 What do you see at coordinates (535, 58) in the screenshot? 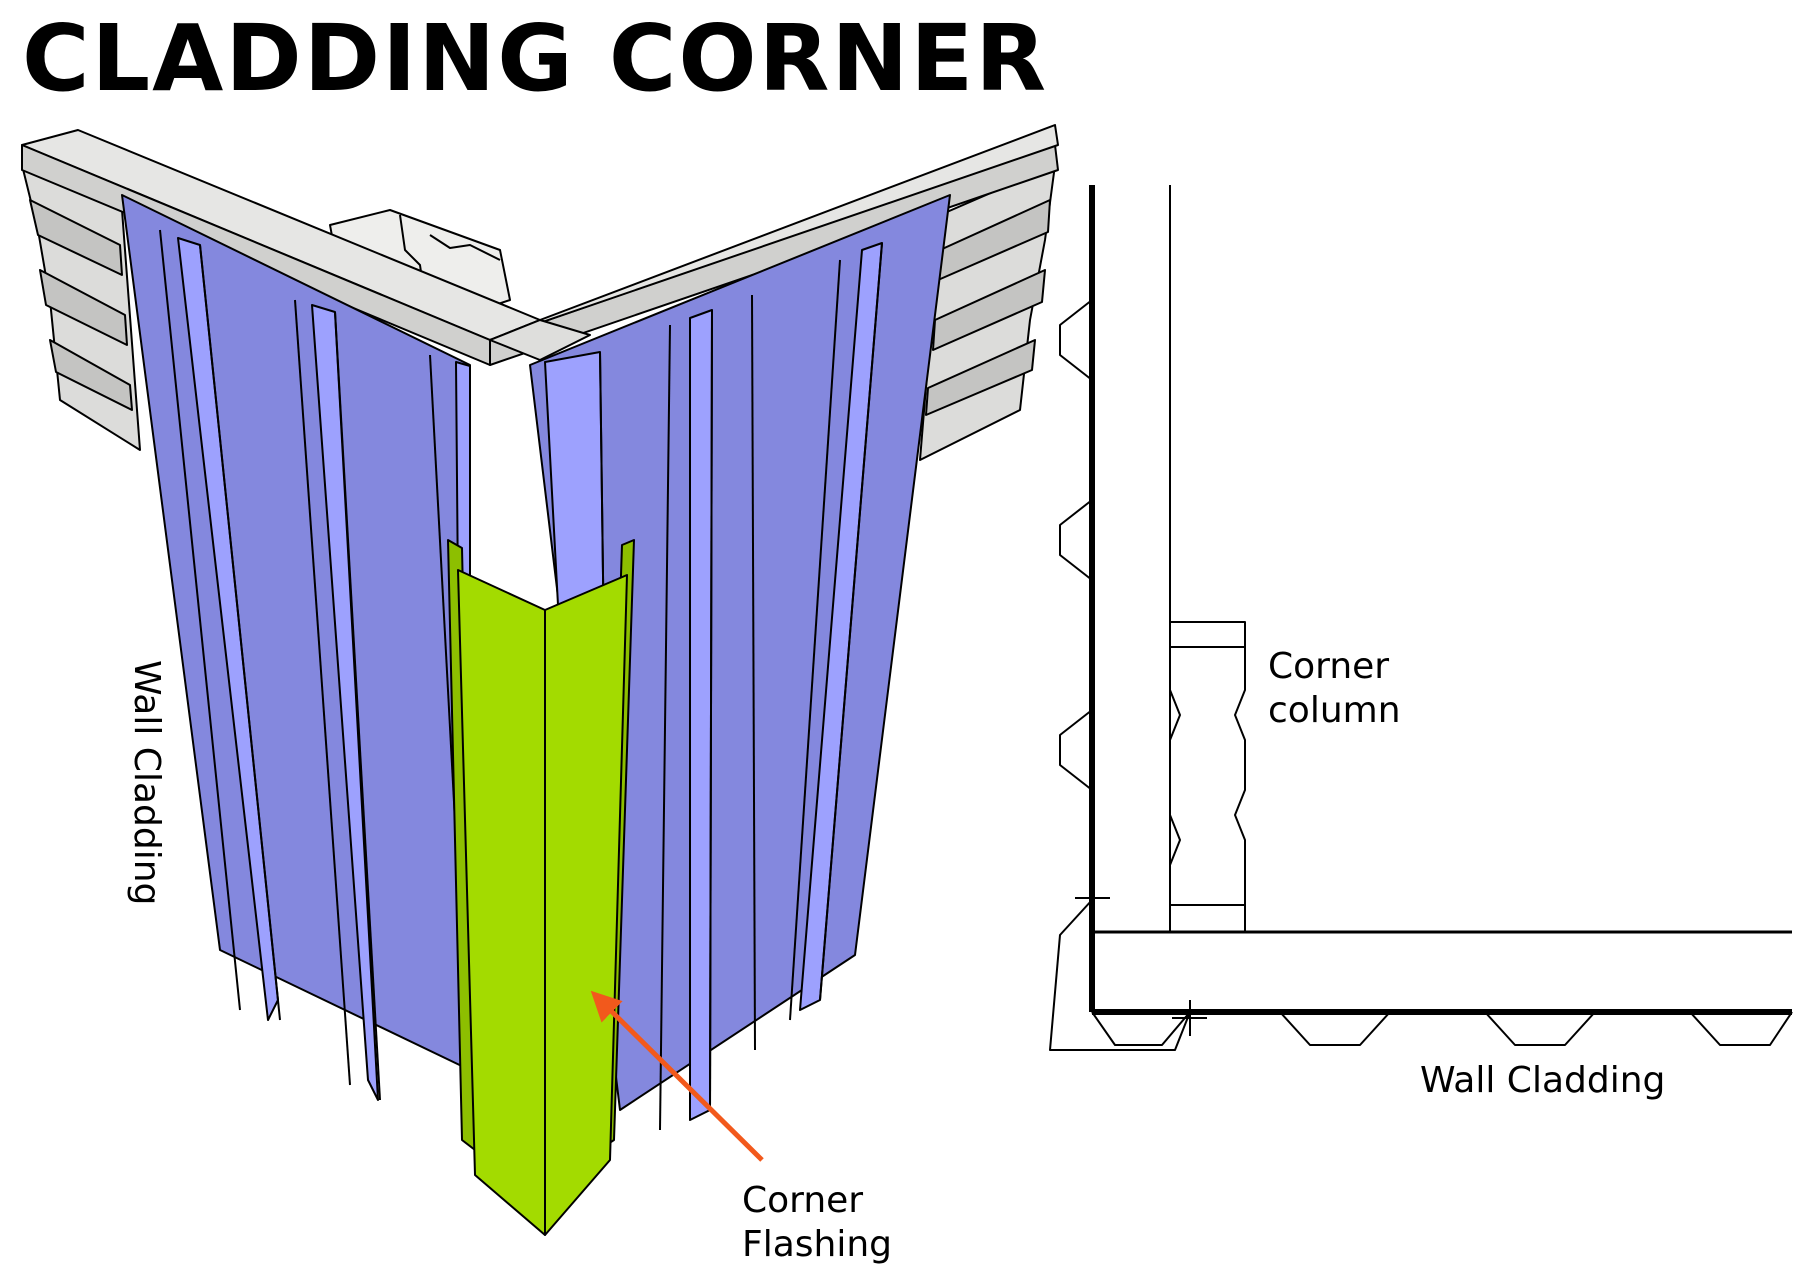
I see `page-title: CLADDING CORNER` at bounding box center [535, 58].